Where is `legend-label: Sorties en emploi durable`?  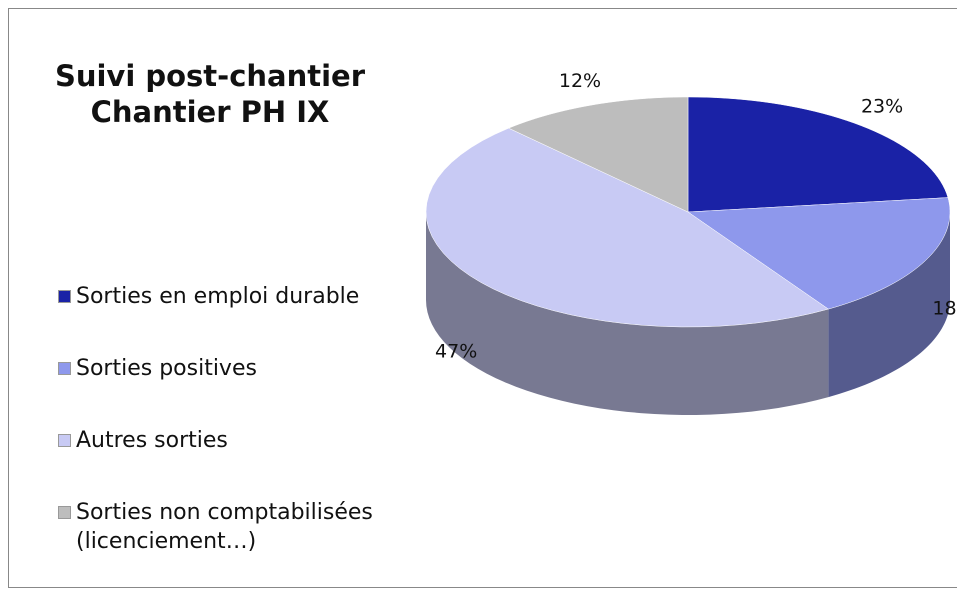
legend-label: Sorties en emploi durable is located at coordinates (218, 296).